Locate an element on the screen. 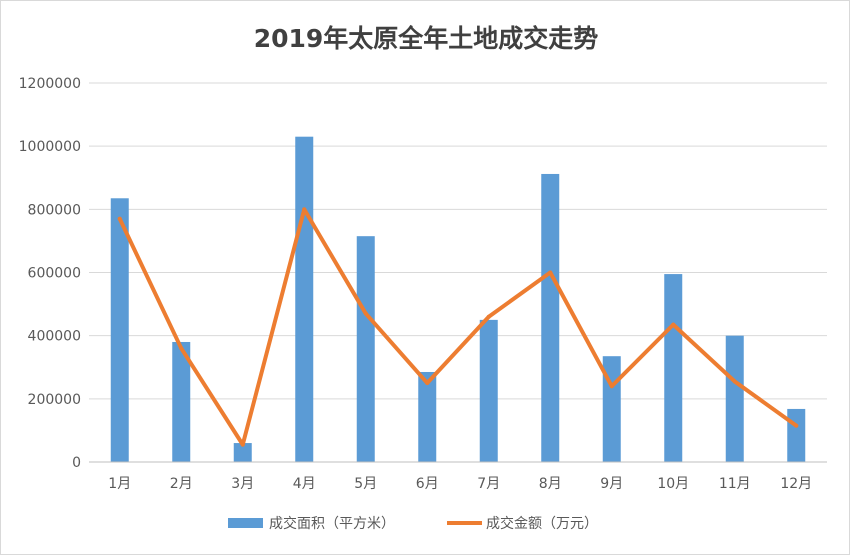 The image size is (850, 556). chart-title: 2019年太原全年土地成交走势 is located at coordinates (426, 38).